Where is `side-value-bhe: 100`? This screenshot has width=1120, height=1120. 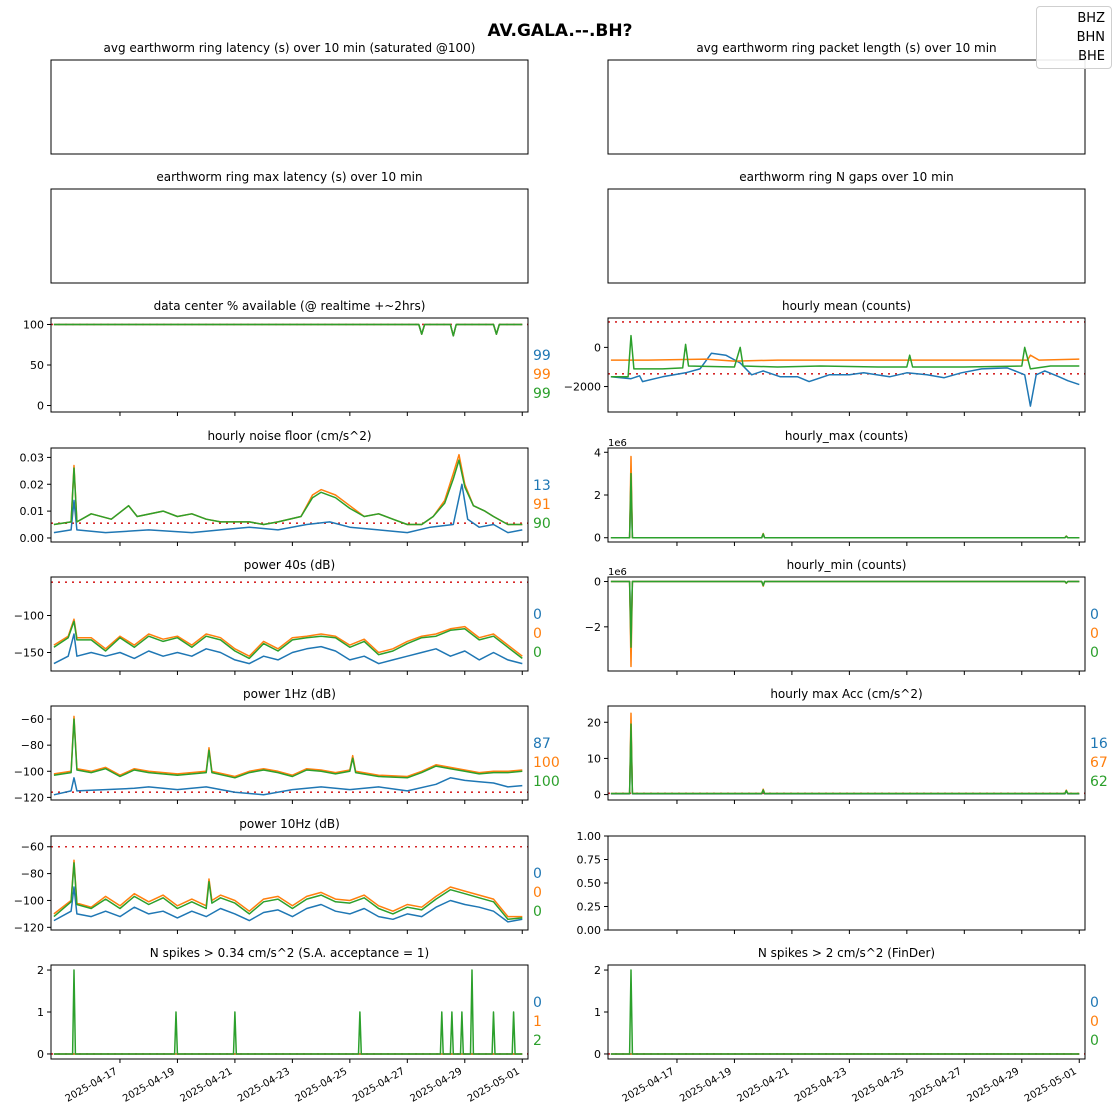
side-value-bhe: 100 is located at coordinates (546, 782).